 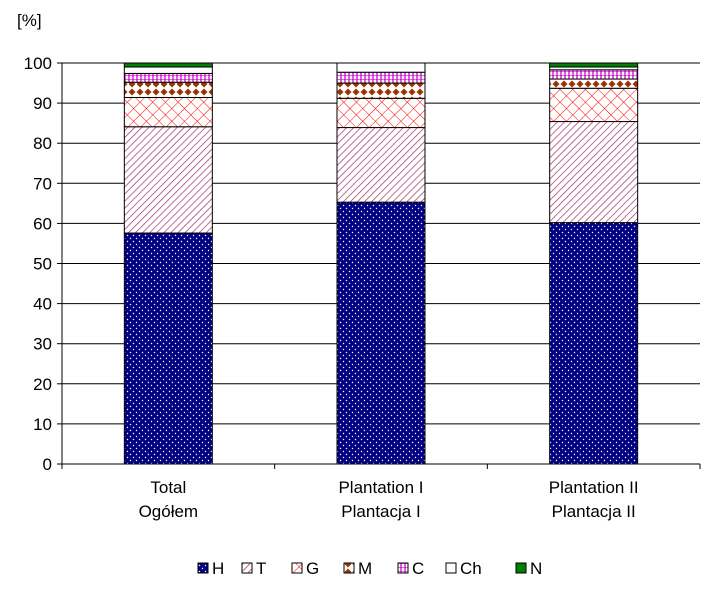 What do you see at coordinates (451, 568) in the screenshot?
I see `legend-swatch-ch` at bounding box center [451, 568].